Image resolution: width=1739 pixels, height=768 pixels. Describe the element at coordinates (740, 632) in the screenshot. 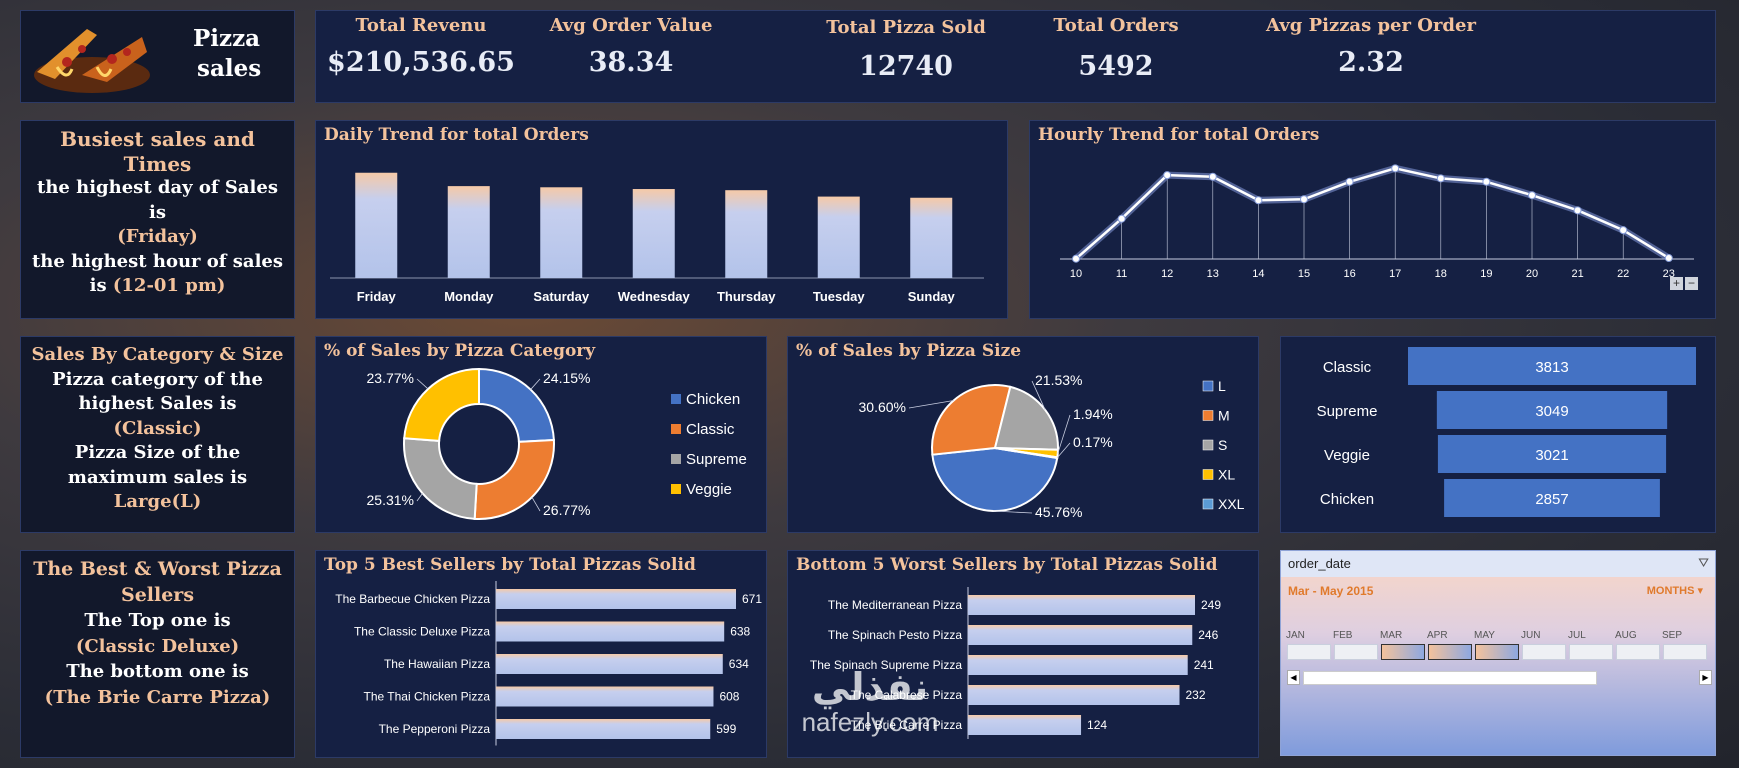

I see `hbar-value-label: 638` at that location.